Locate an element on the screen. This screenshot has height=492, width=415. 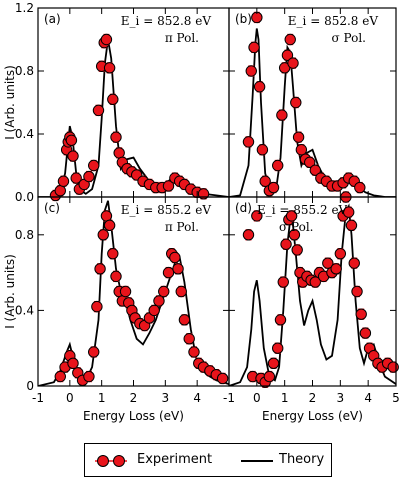
theory-legend-line is located at coordinates (257, 461).